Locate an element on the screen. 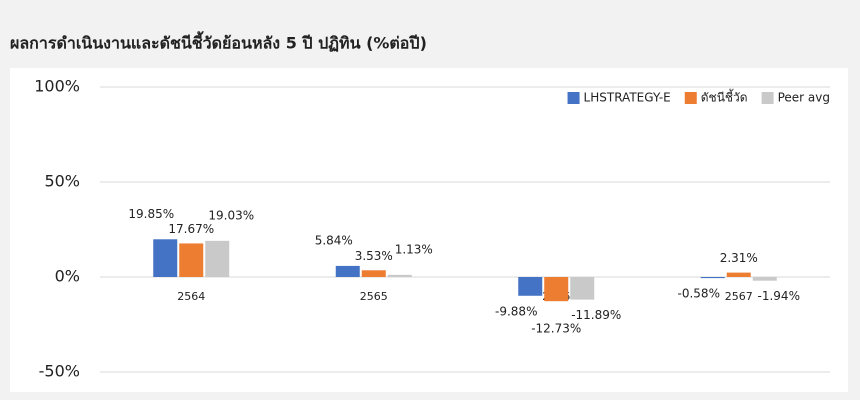 This screenshot has width=860, height=400. x-tick-label: 2567 is located at coordinates (739, 296).